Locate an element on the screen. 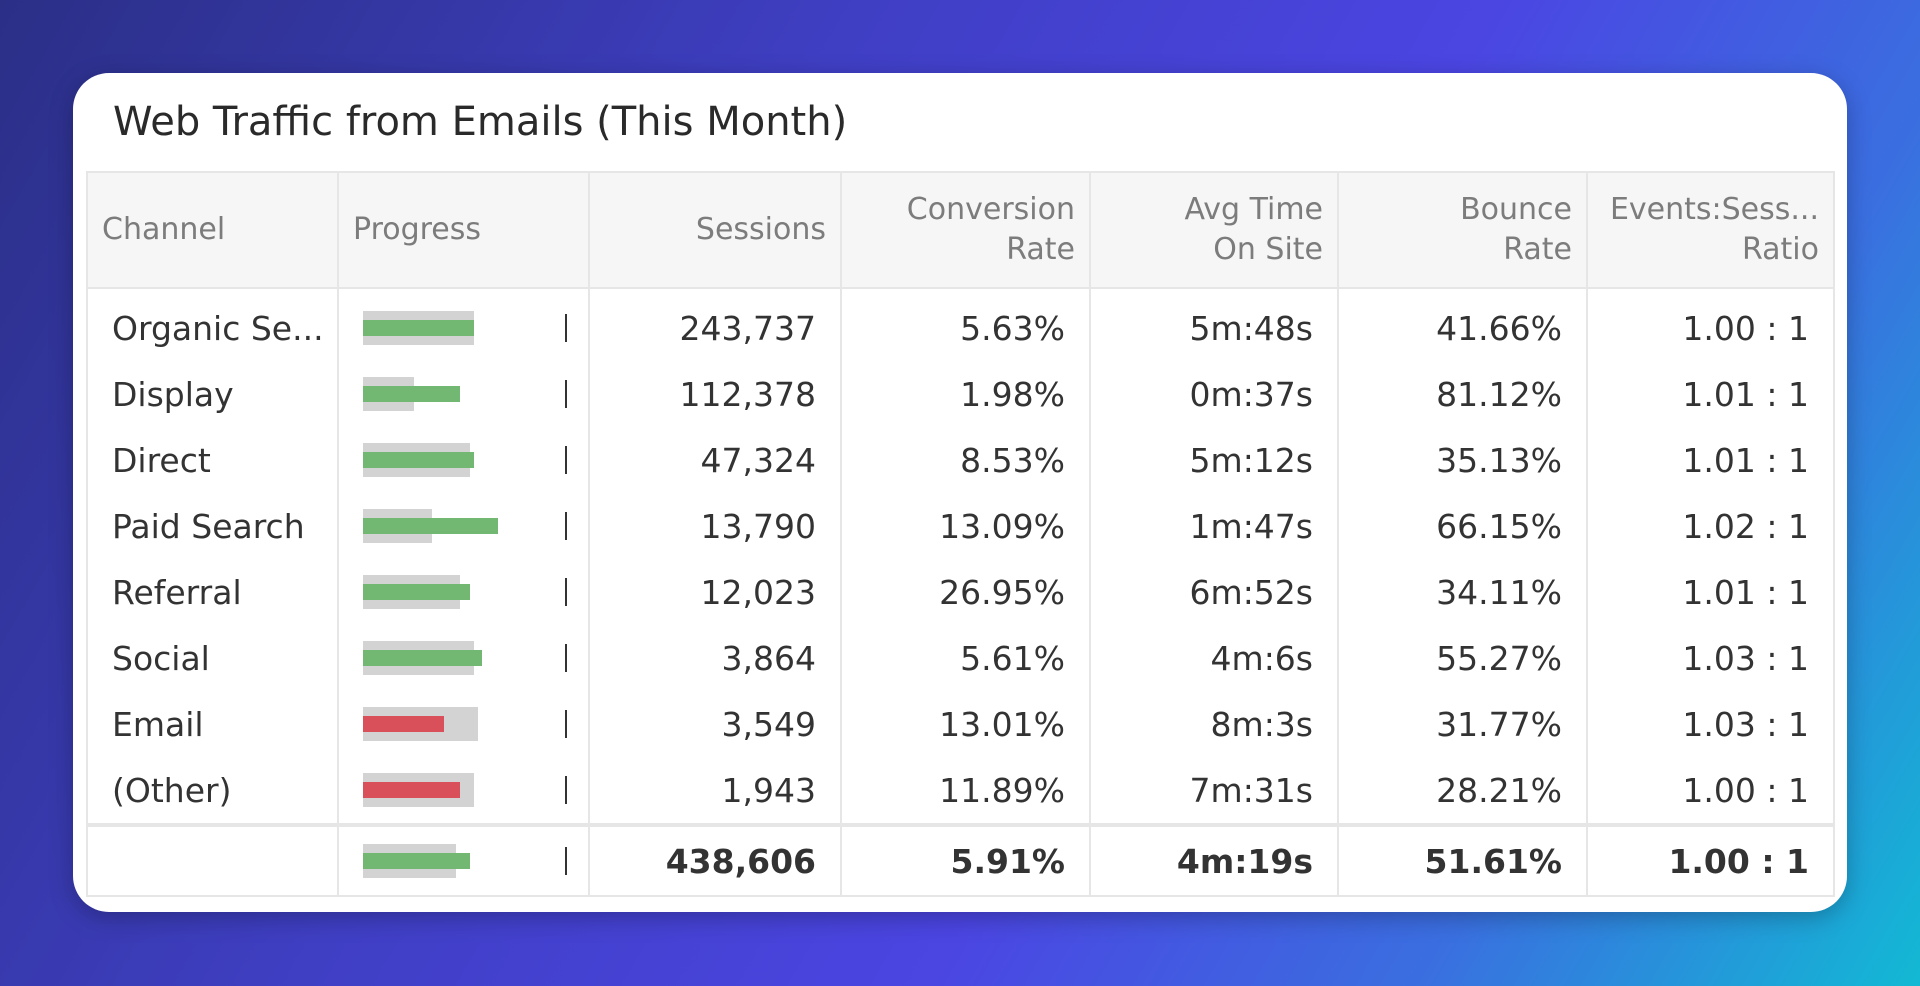 This screenshot has height=986, width=1920. channel-name: Email is located at coordinates (158, 724).